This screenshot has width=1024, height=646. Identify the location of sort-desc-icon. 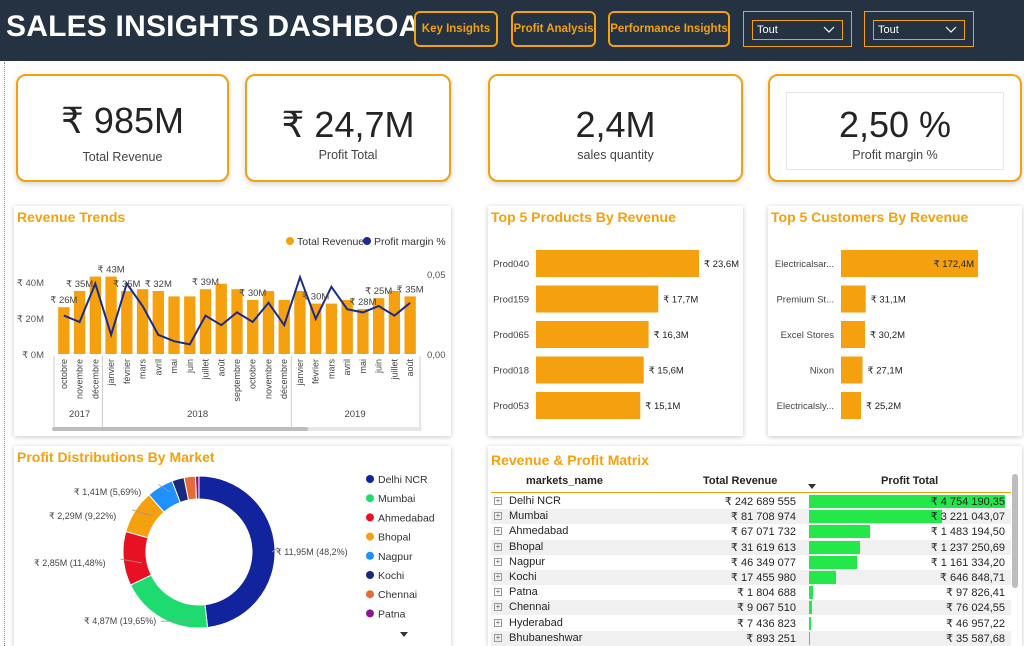
(812, 487).